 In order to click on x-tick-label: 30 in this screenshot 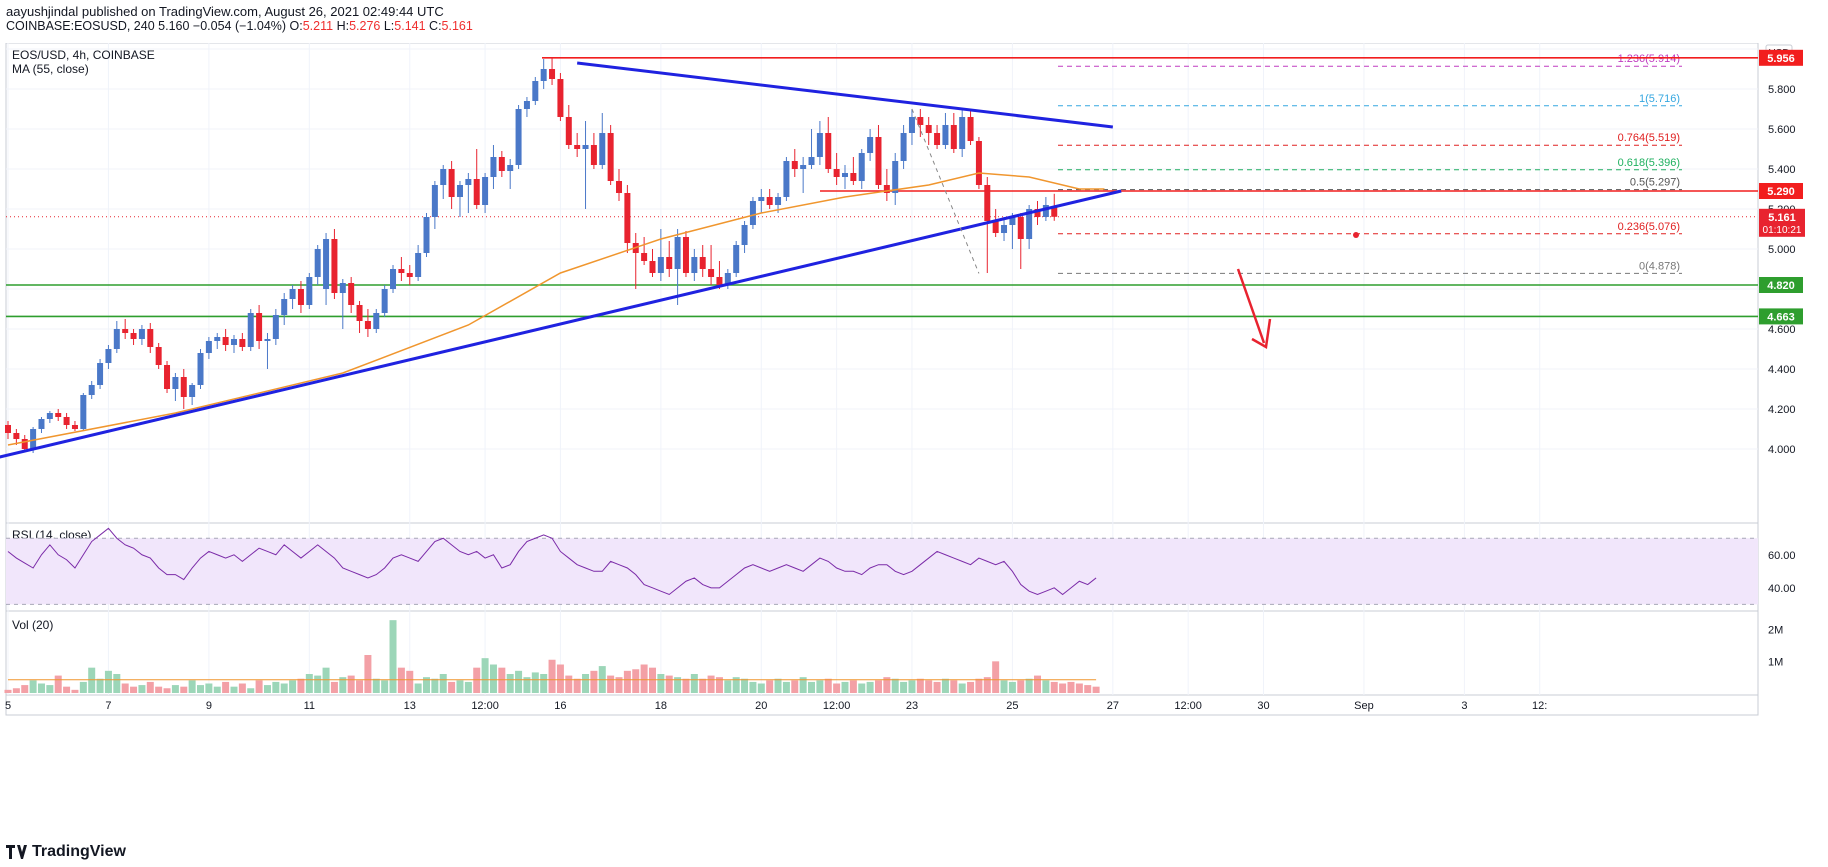, I will do `click(1263, 706)`.